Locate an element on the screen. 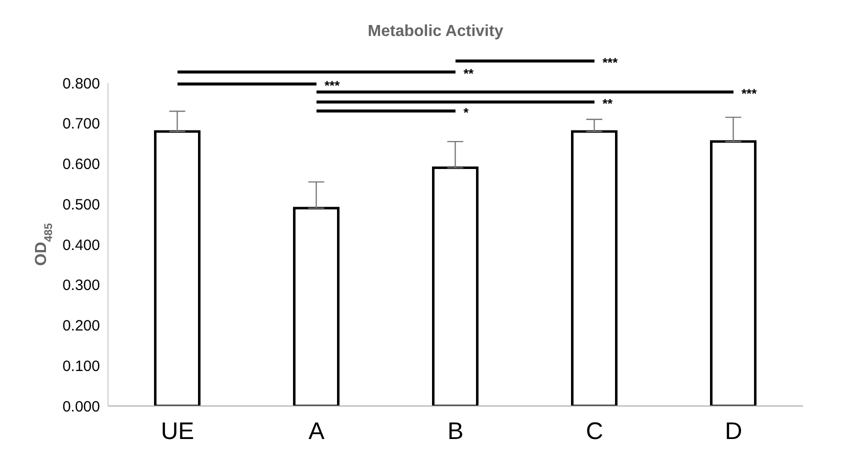 The height and width of the screenshot is (469, 841). annotation: ** is located at coordinates (608, 103).